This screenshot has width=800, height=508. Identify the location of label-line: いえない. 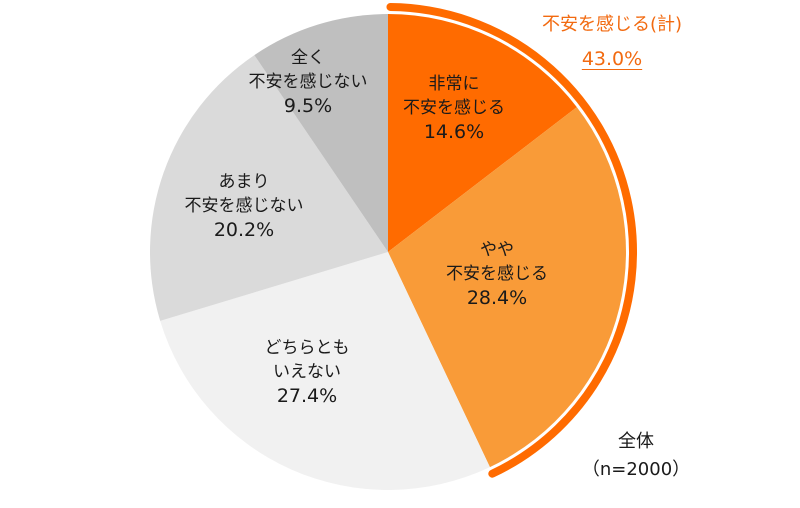
(307, 372).